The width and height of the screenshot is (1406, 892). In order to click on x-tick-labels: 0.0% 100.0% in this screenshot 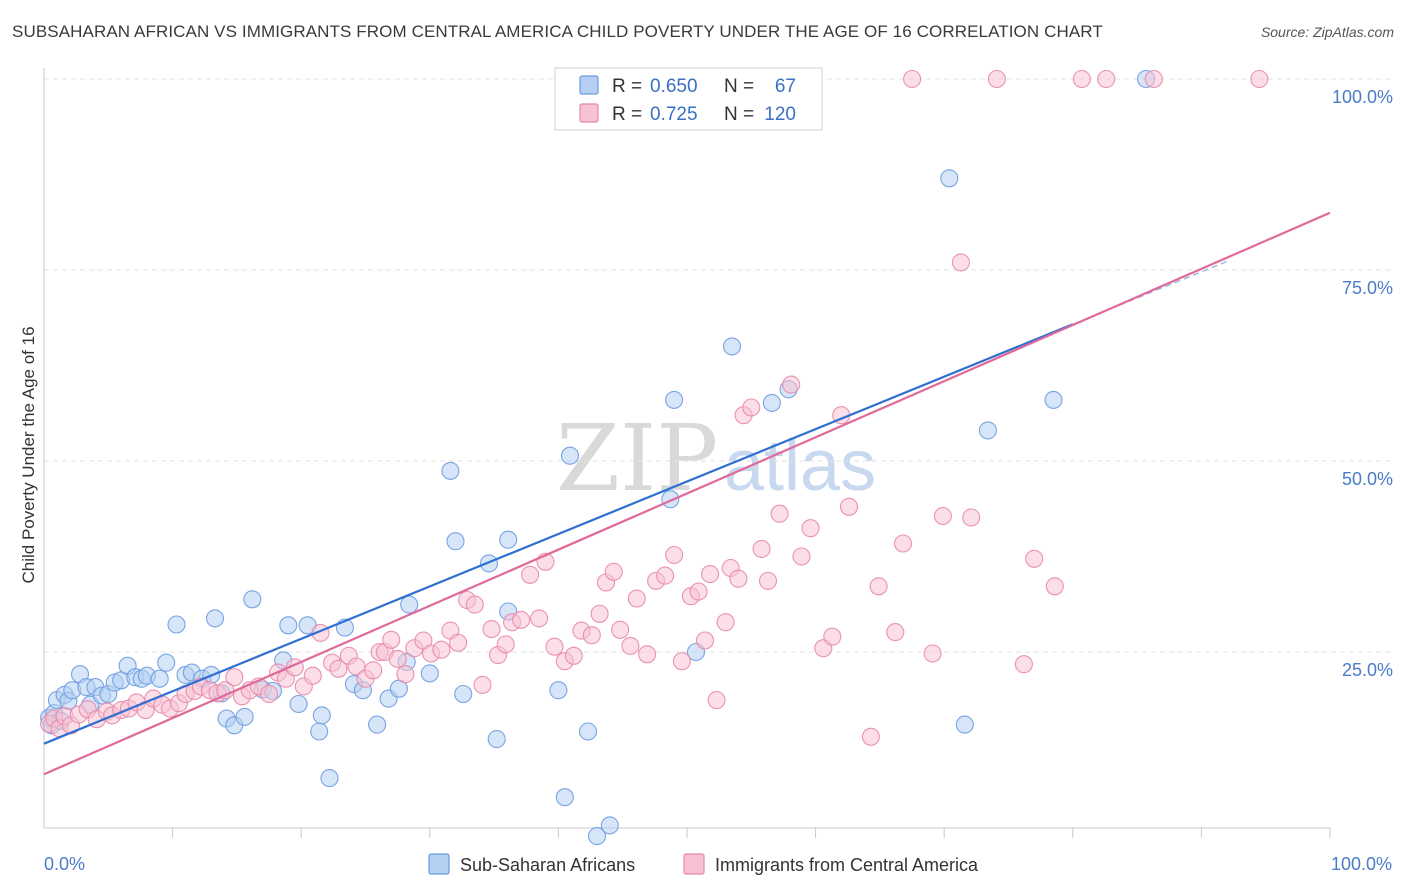, I will do `click(718, 864)`.